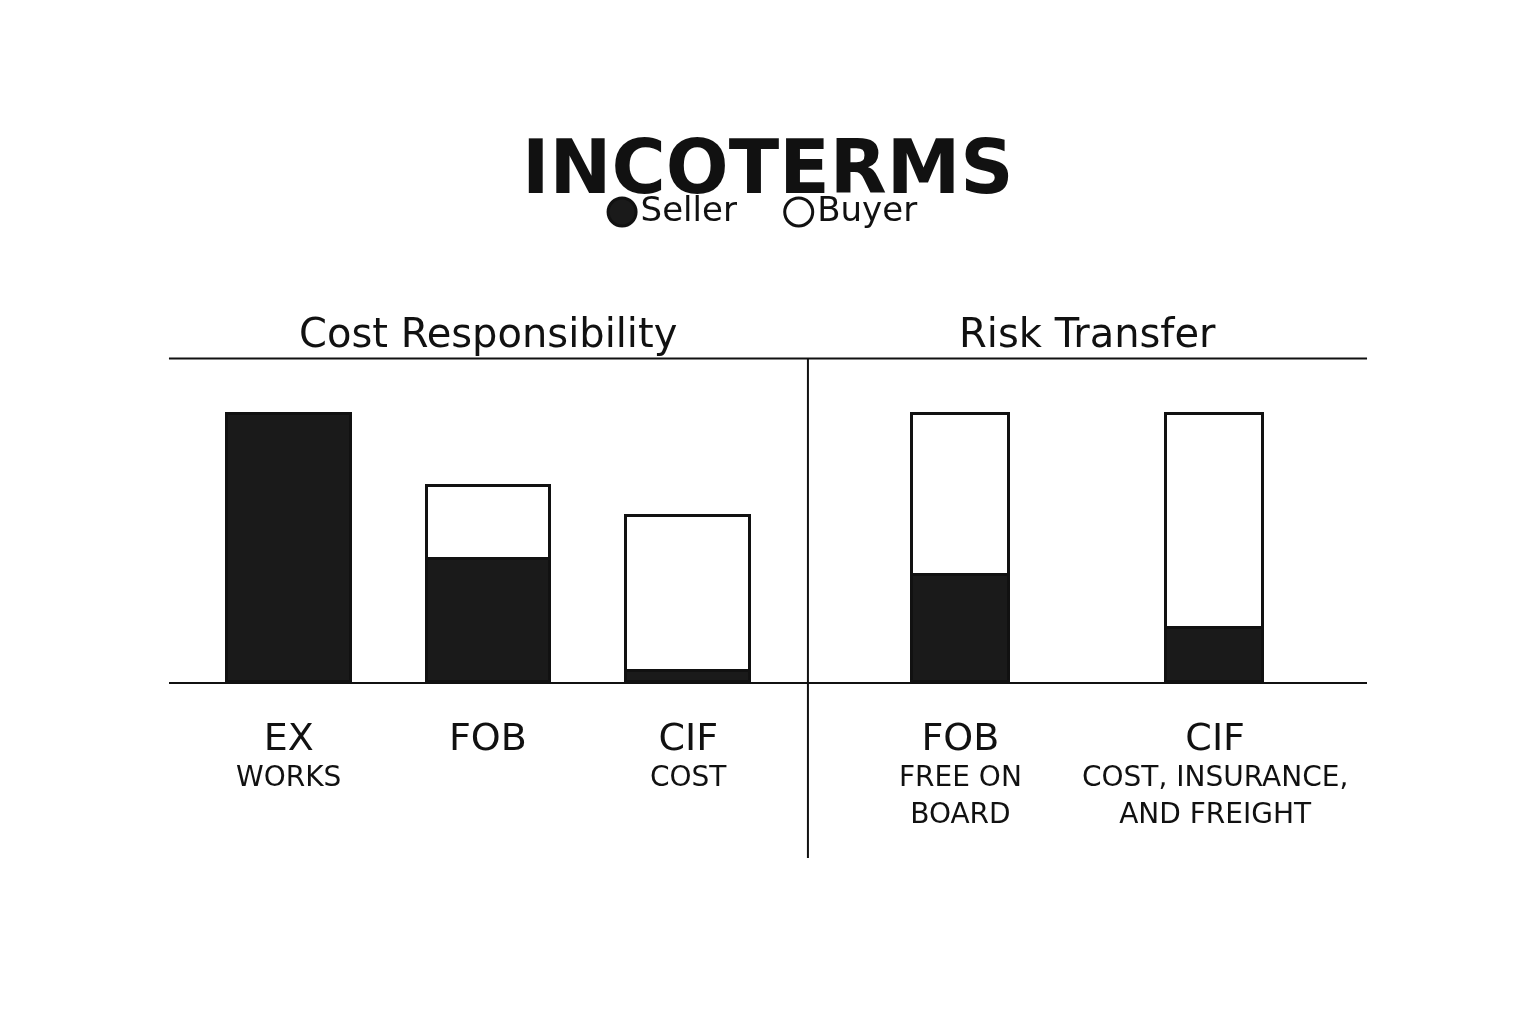 Image resolution: width=1536 pixels, height=1024 pixels. Describe the element at coordinates (289, 754) in the screenshot. I see `x-tick-label: EX WORKS` at that location.